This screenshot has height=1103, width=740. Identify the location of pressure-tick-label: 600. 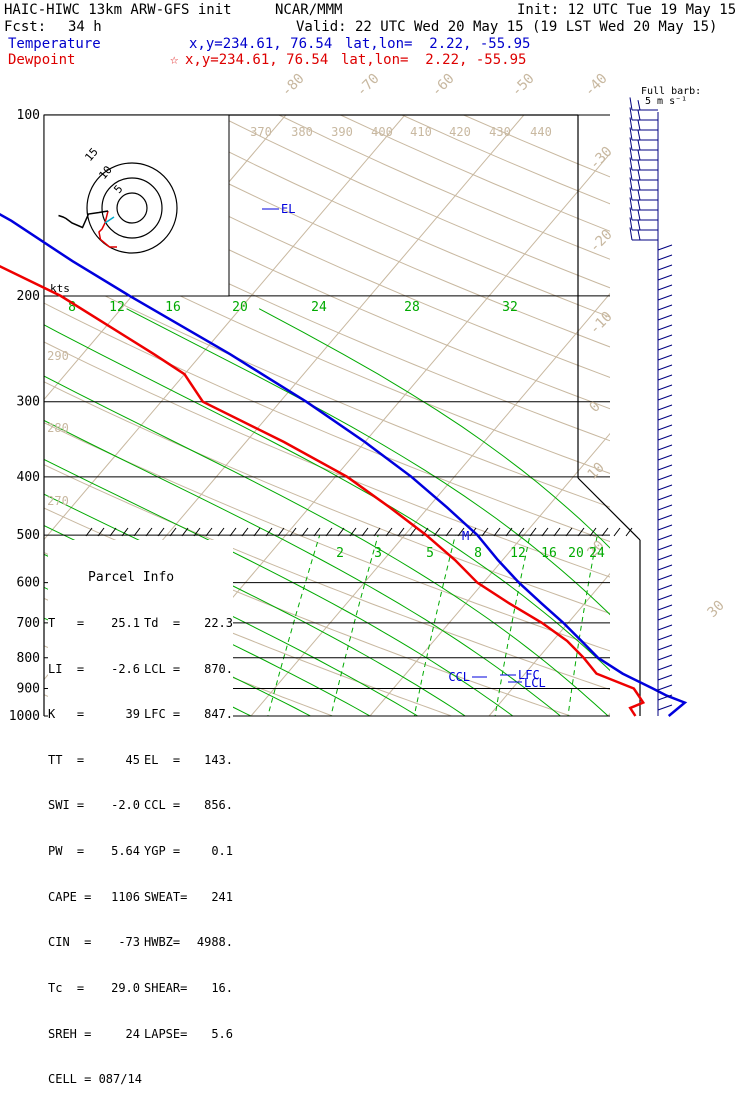
(28, 583).